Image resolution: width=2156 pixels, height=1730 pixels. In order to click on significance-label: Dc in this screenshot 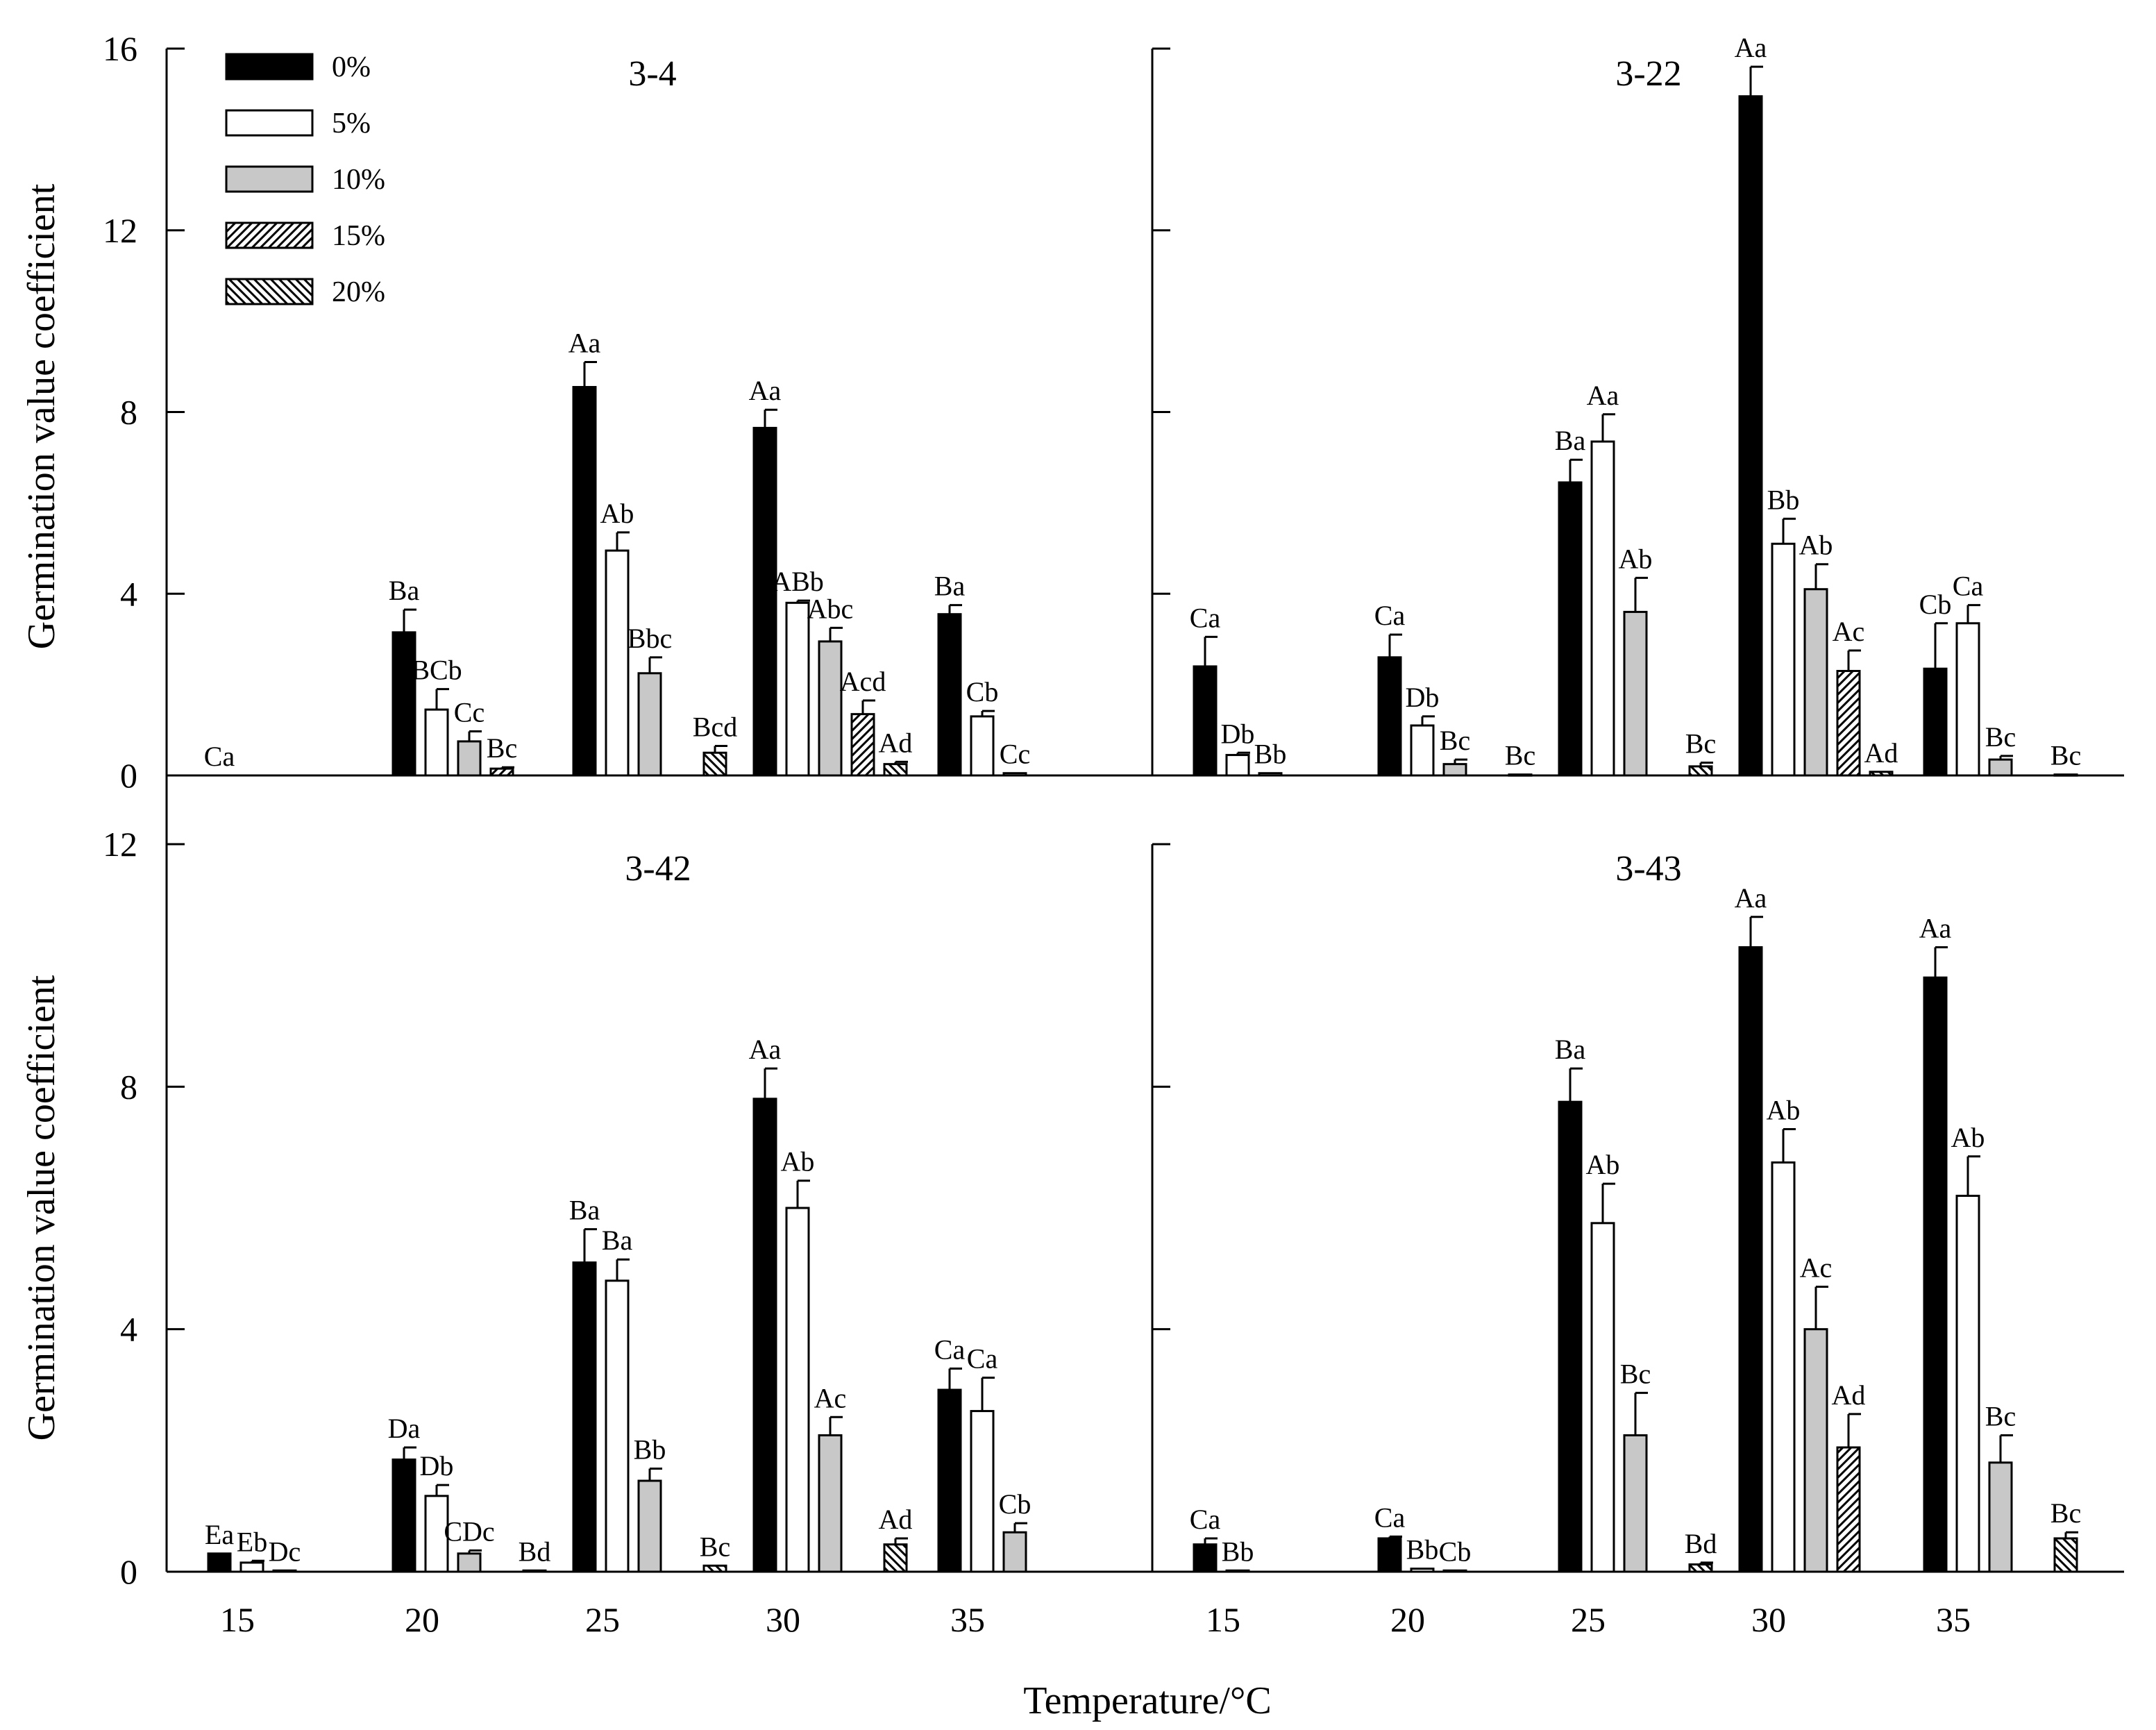, I will do `click(285, 1551)`.